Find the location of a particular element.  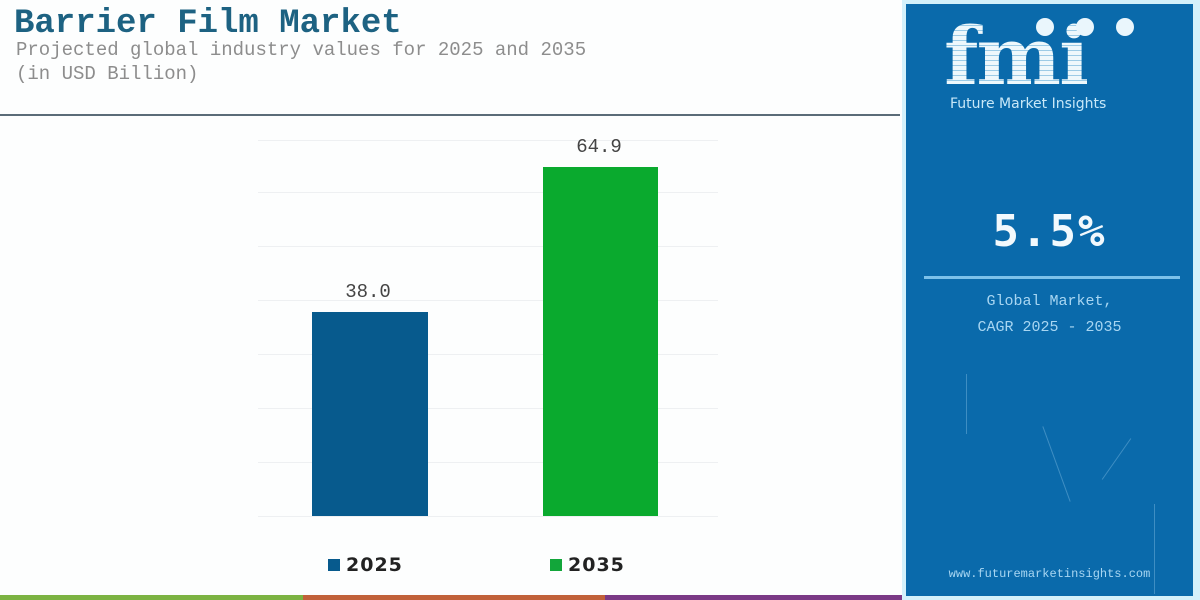

website-url: www.futuremarketinsights.com is located at coordinates (1049, 574).